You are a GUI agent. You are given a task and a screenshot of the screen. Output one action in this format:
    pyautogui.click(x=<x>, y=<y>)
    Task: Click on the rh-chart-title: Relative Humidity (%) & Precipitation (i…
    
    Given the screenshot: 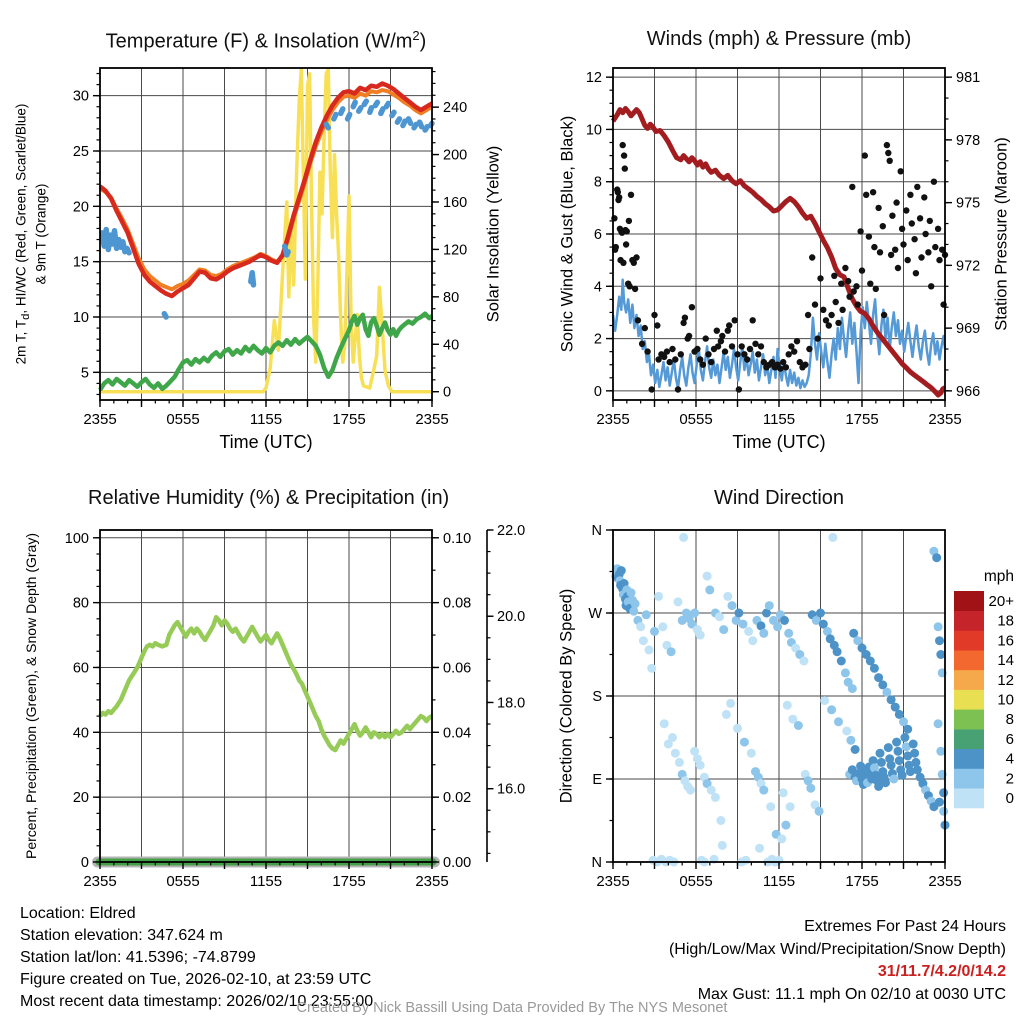 What is the action you would take?
    pyautogui.click(x=269, y=498)
    